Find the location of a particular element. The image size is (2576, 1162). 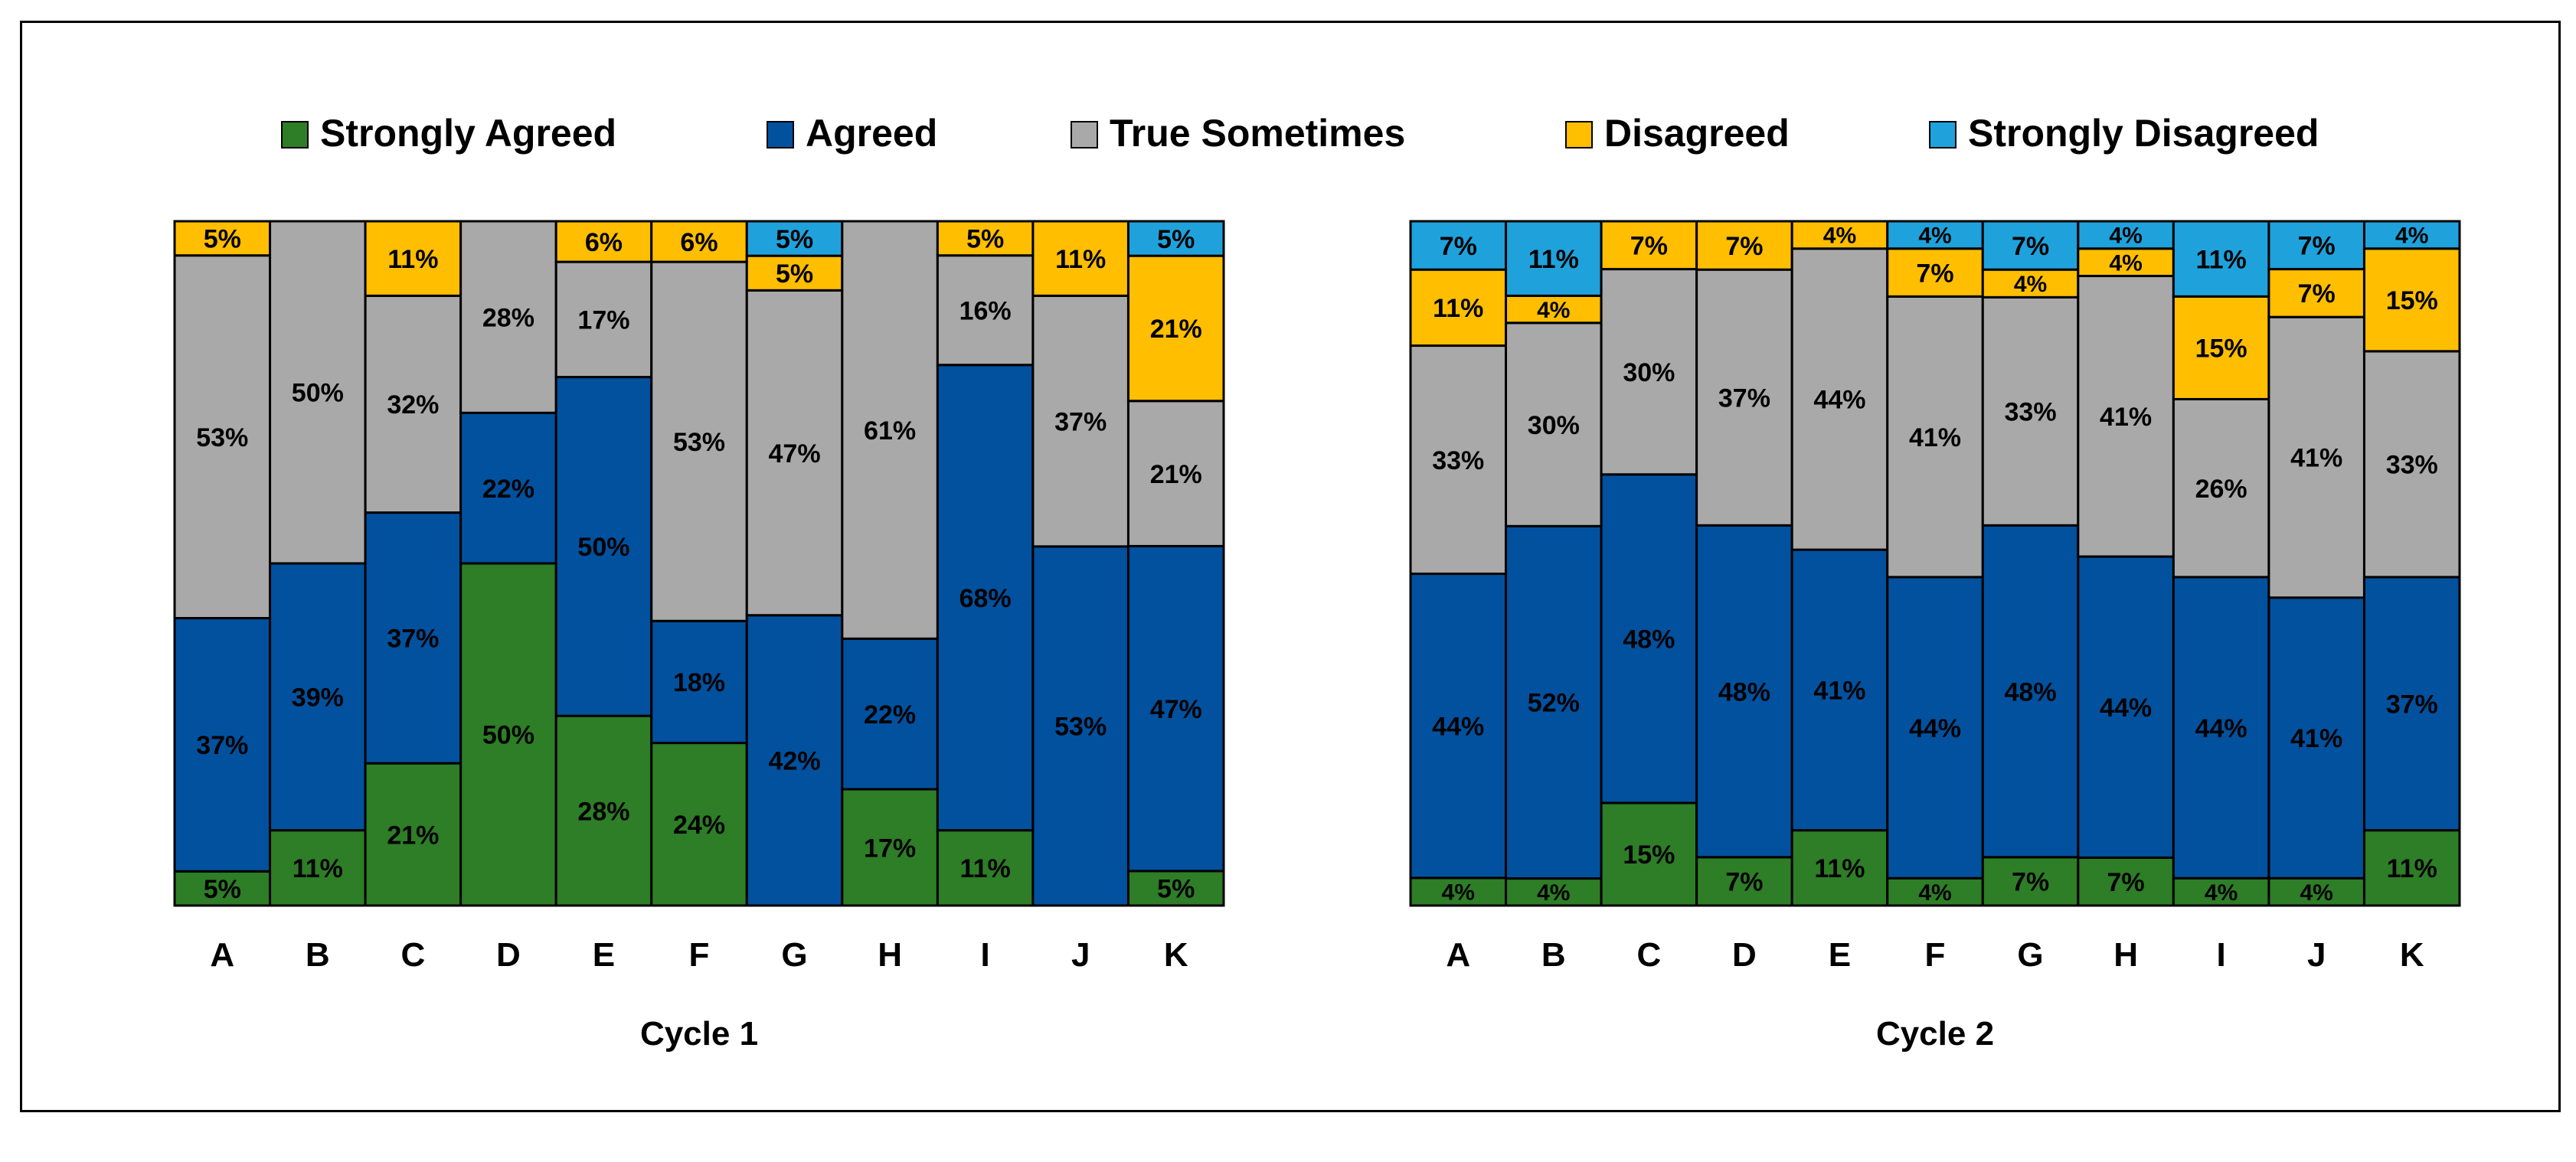

bar-stack-b: 11% 39% 50% is located at coordinates (318, 563).